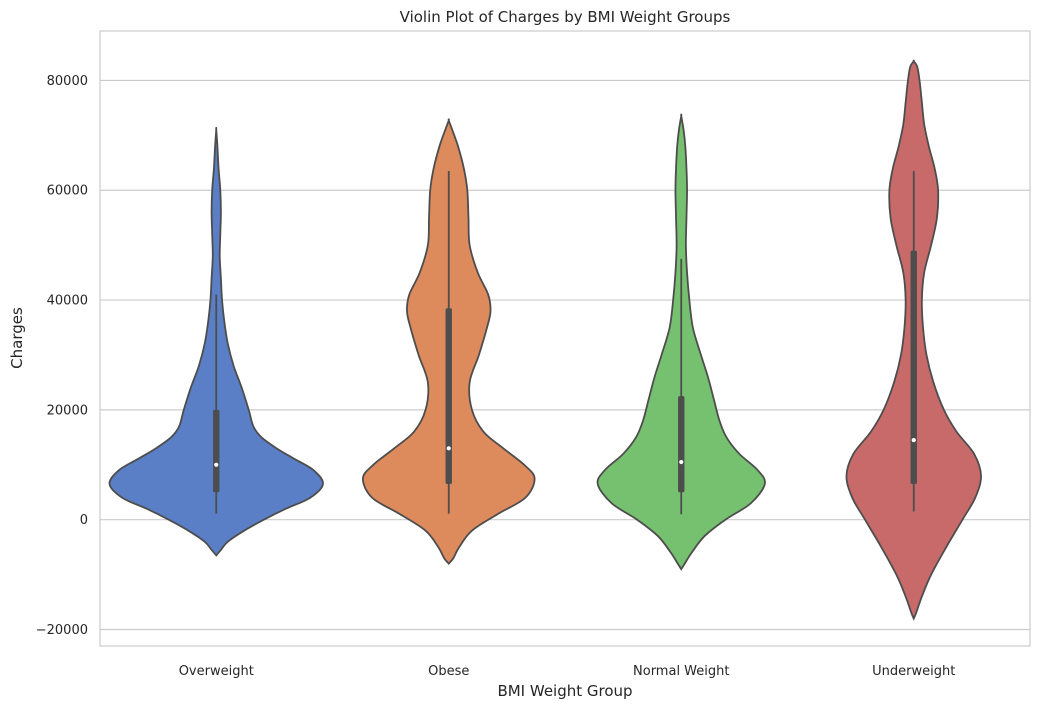 Image resolution: width=1039 pixels, height=713 pixels. Describe the element at coordinates (62, 630) in the screenshot. I see `y-tick-label: −20000` at that location.